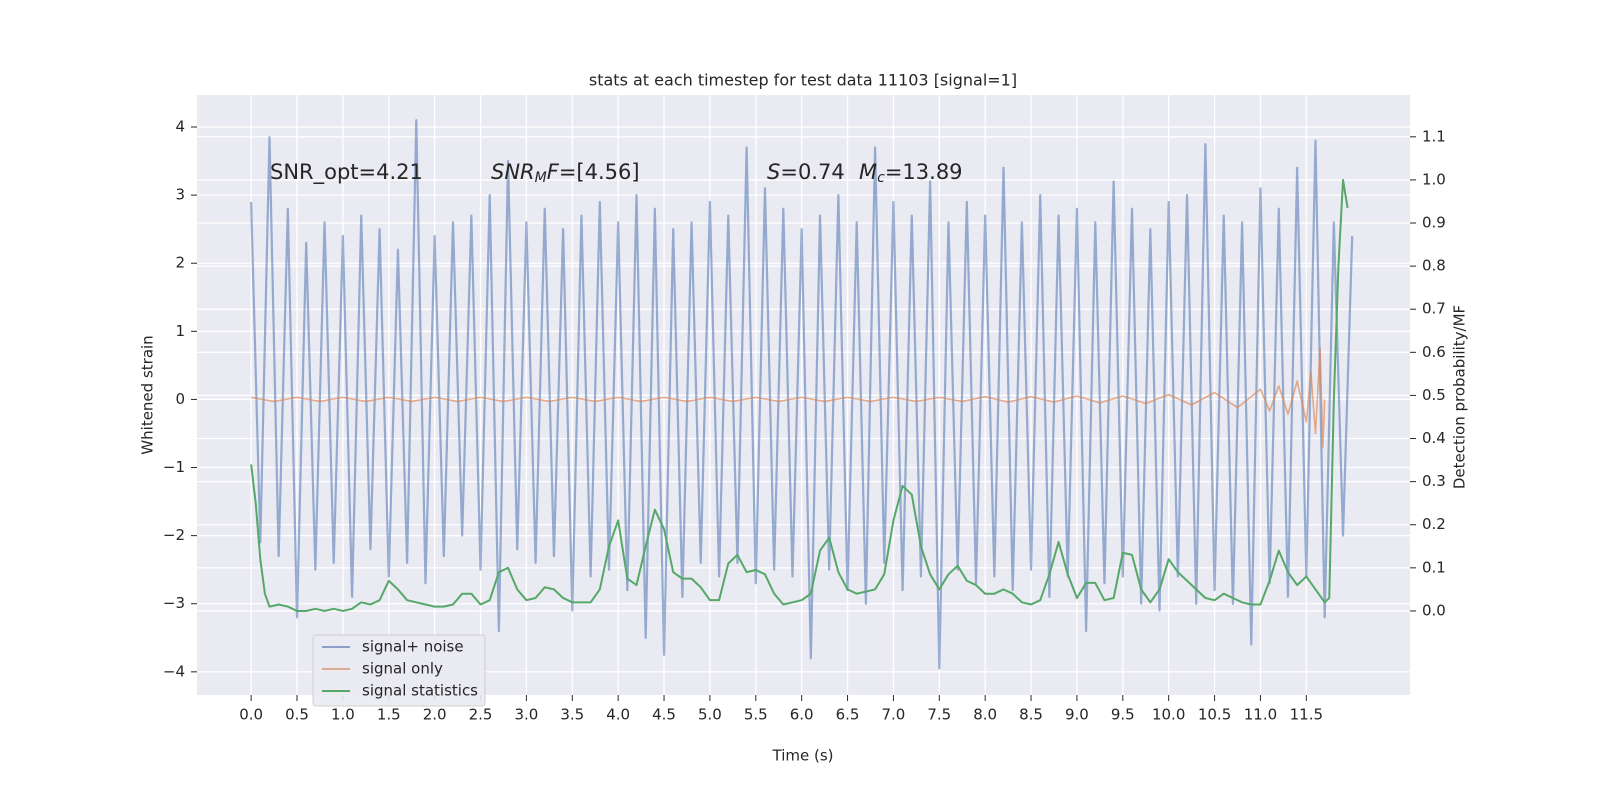 Image resolution: width=1600 pixels, height=800 pixels. Describe the element at coordinates (251, 715) in the screenshot. I see `x-tick-label: 0.0` at that location.